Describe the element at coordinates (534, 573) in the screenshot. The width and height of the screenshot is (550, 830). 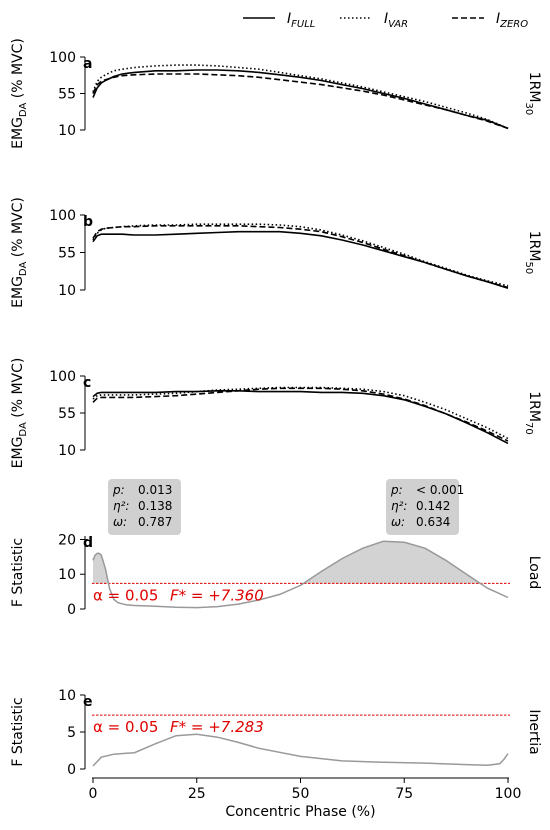
I see `panel-d-side-label: Load` at that location.